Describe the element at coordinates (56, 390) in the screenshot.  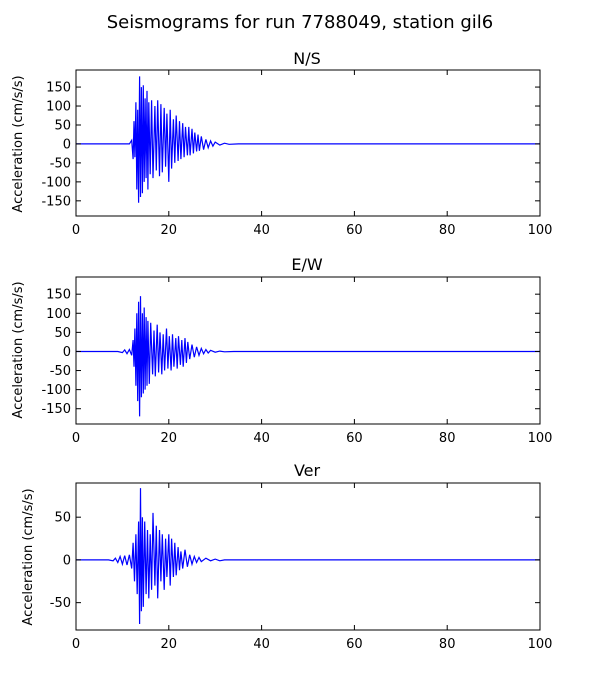
I see `panel-ew-ytick-label: -100` at that location.